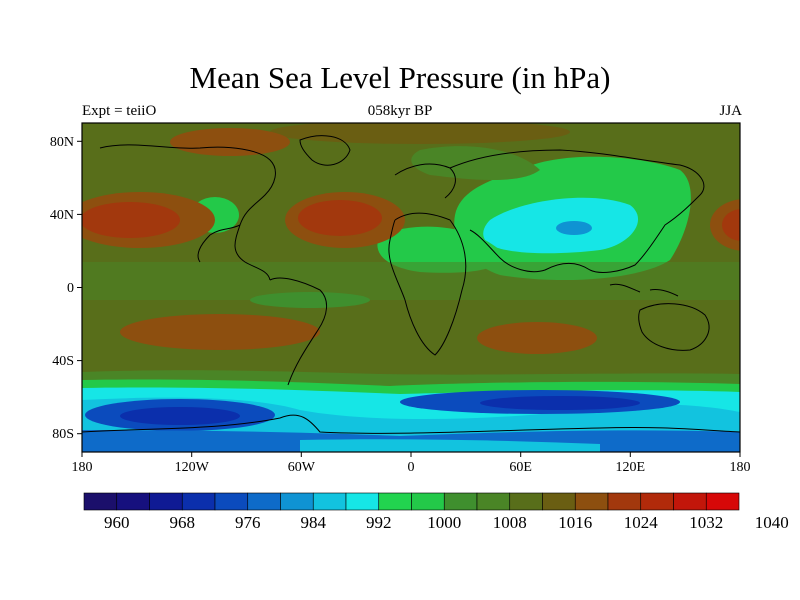 Image resolution: width=800 pixels, height=600 pixels. I want to click on field-europe, so click(475, 163).